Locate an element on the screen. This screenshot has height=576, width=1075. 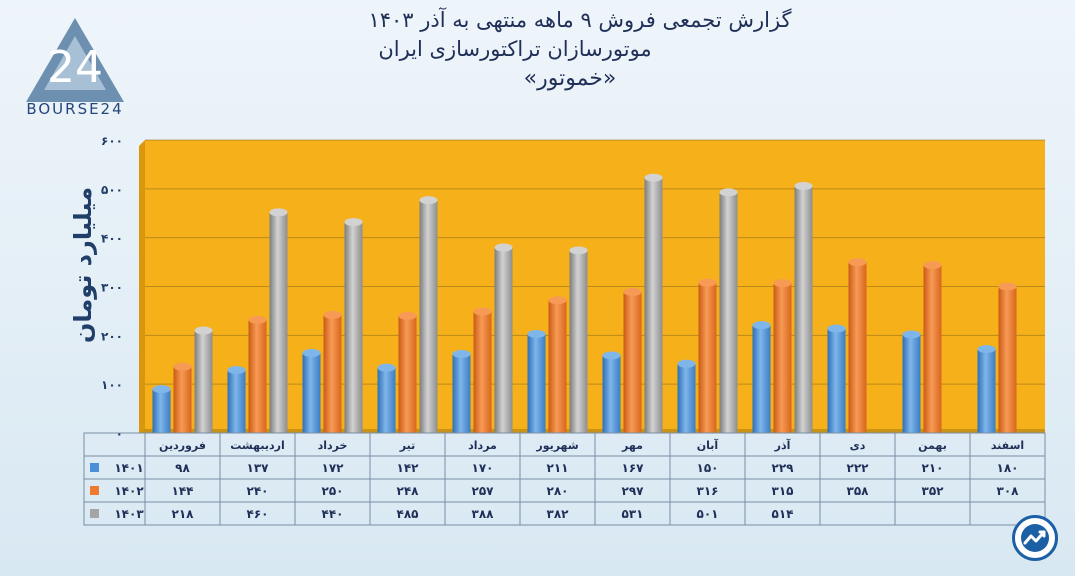
data-label: ۳۵۲ is located at coordinates (933, 491).